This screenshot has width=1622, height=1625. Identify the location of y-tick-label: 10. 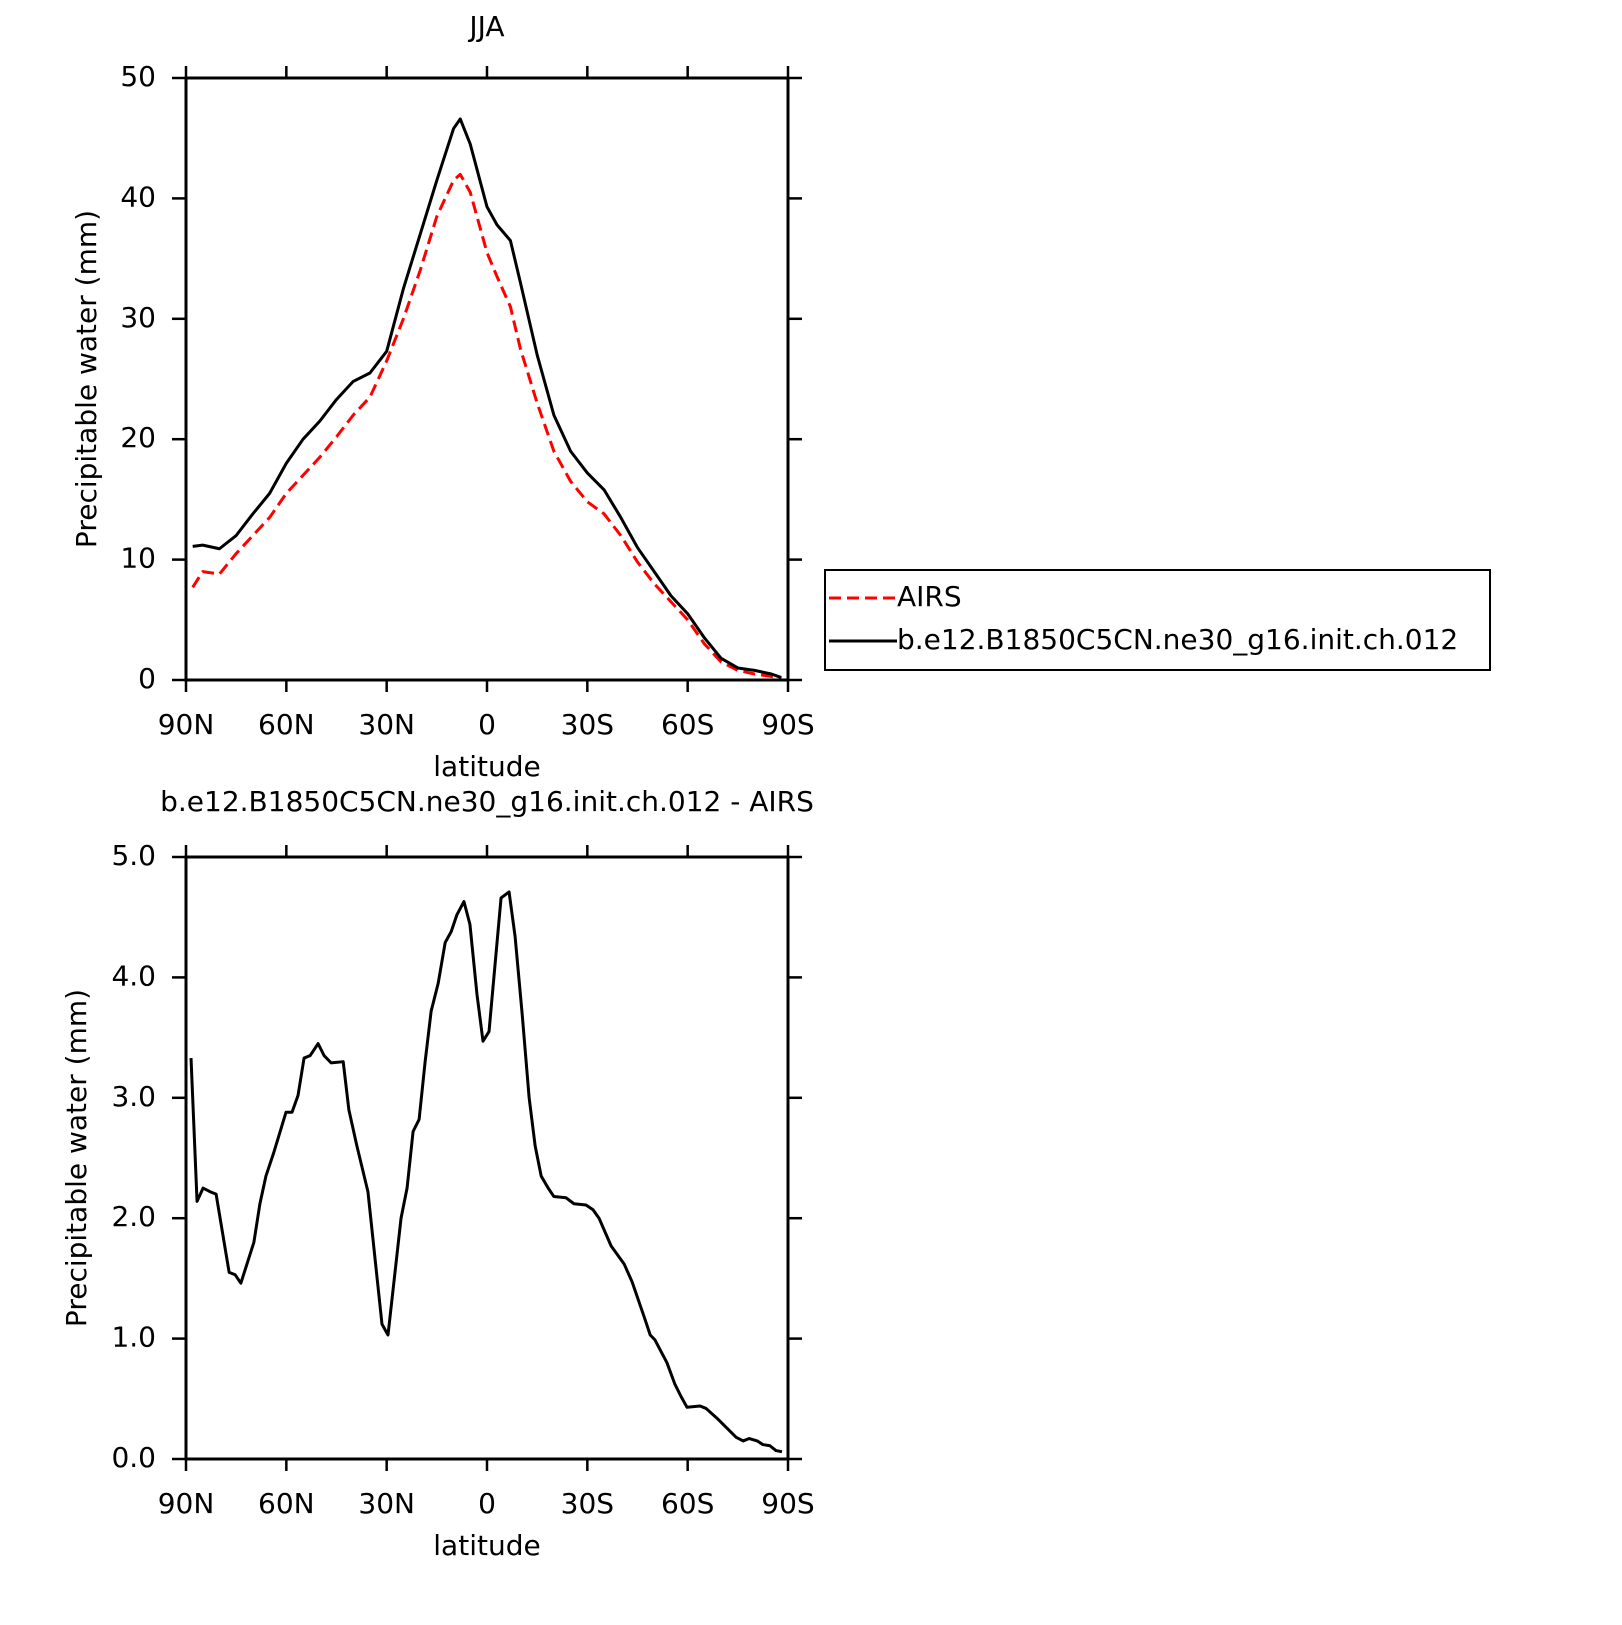
(138, 558).